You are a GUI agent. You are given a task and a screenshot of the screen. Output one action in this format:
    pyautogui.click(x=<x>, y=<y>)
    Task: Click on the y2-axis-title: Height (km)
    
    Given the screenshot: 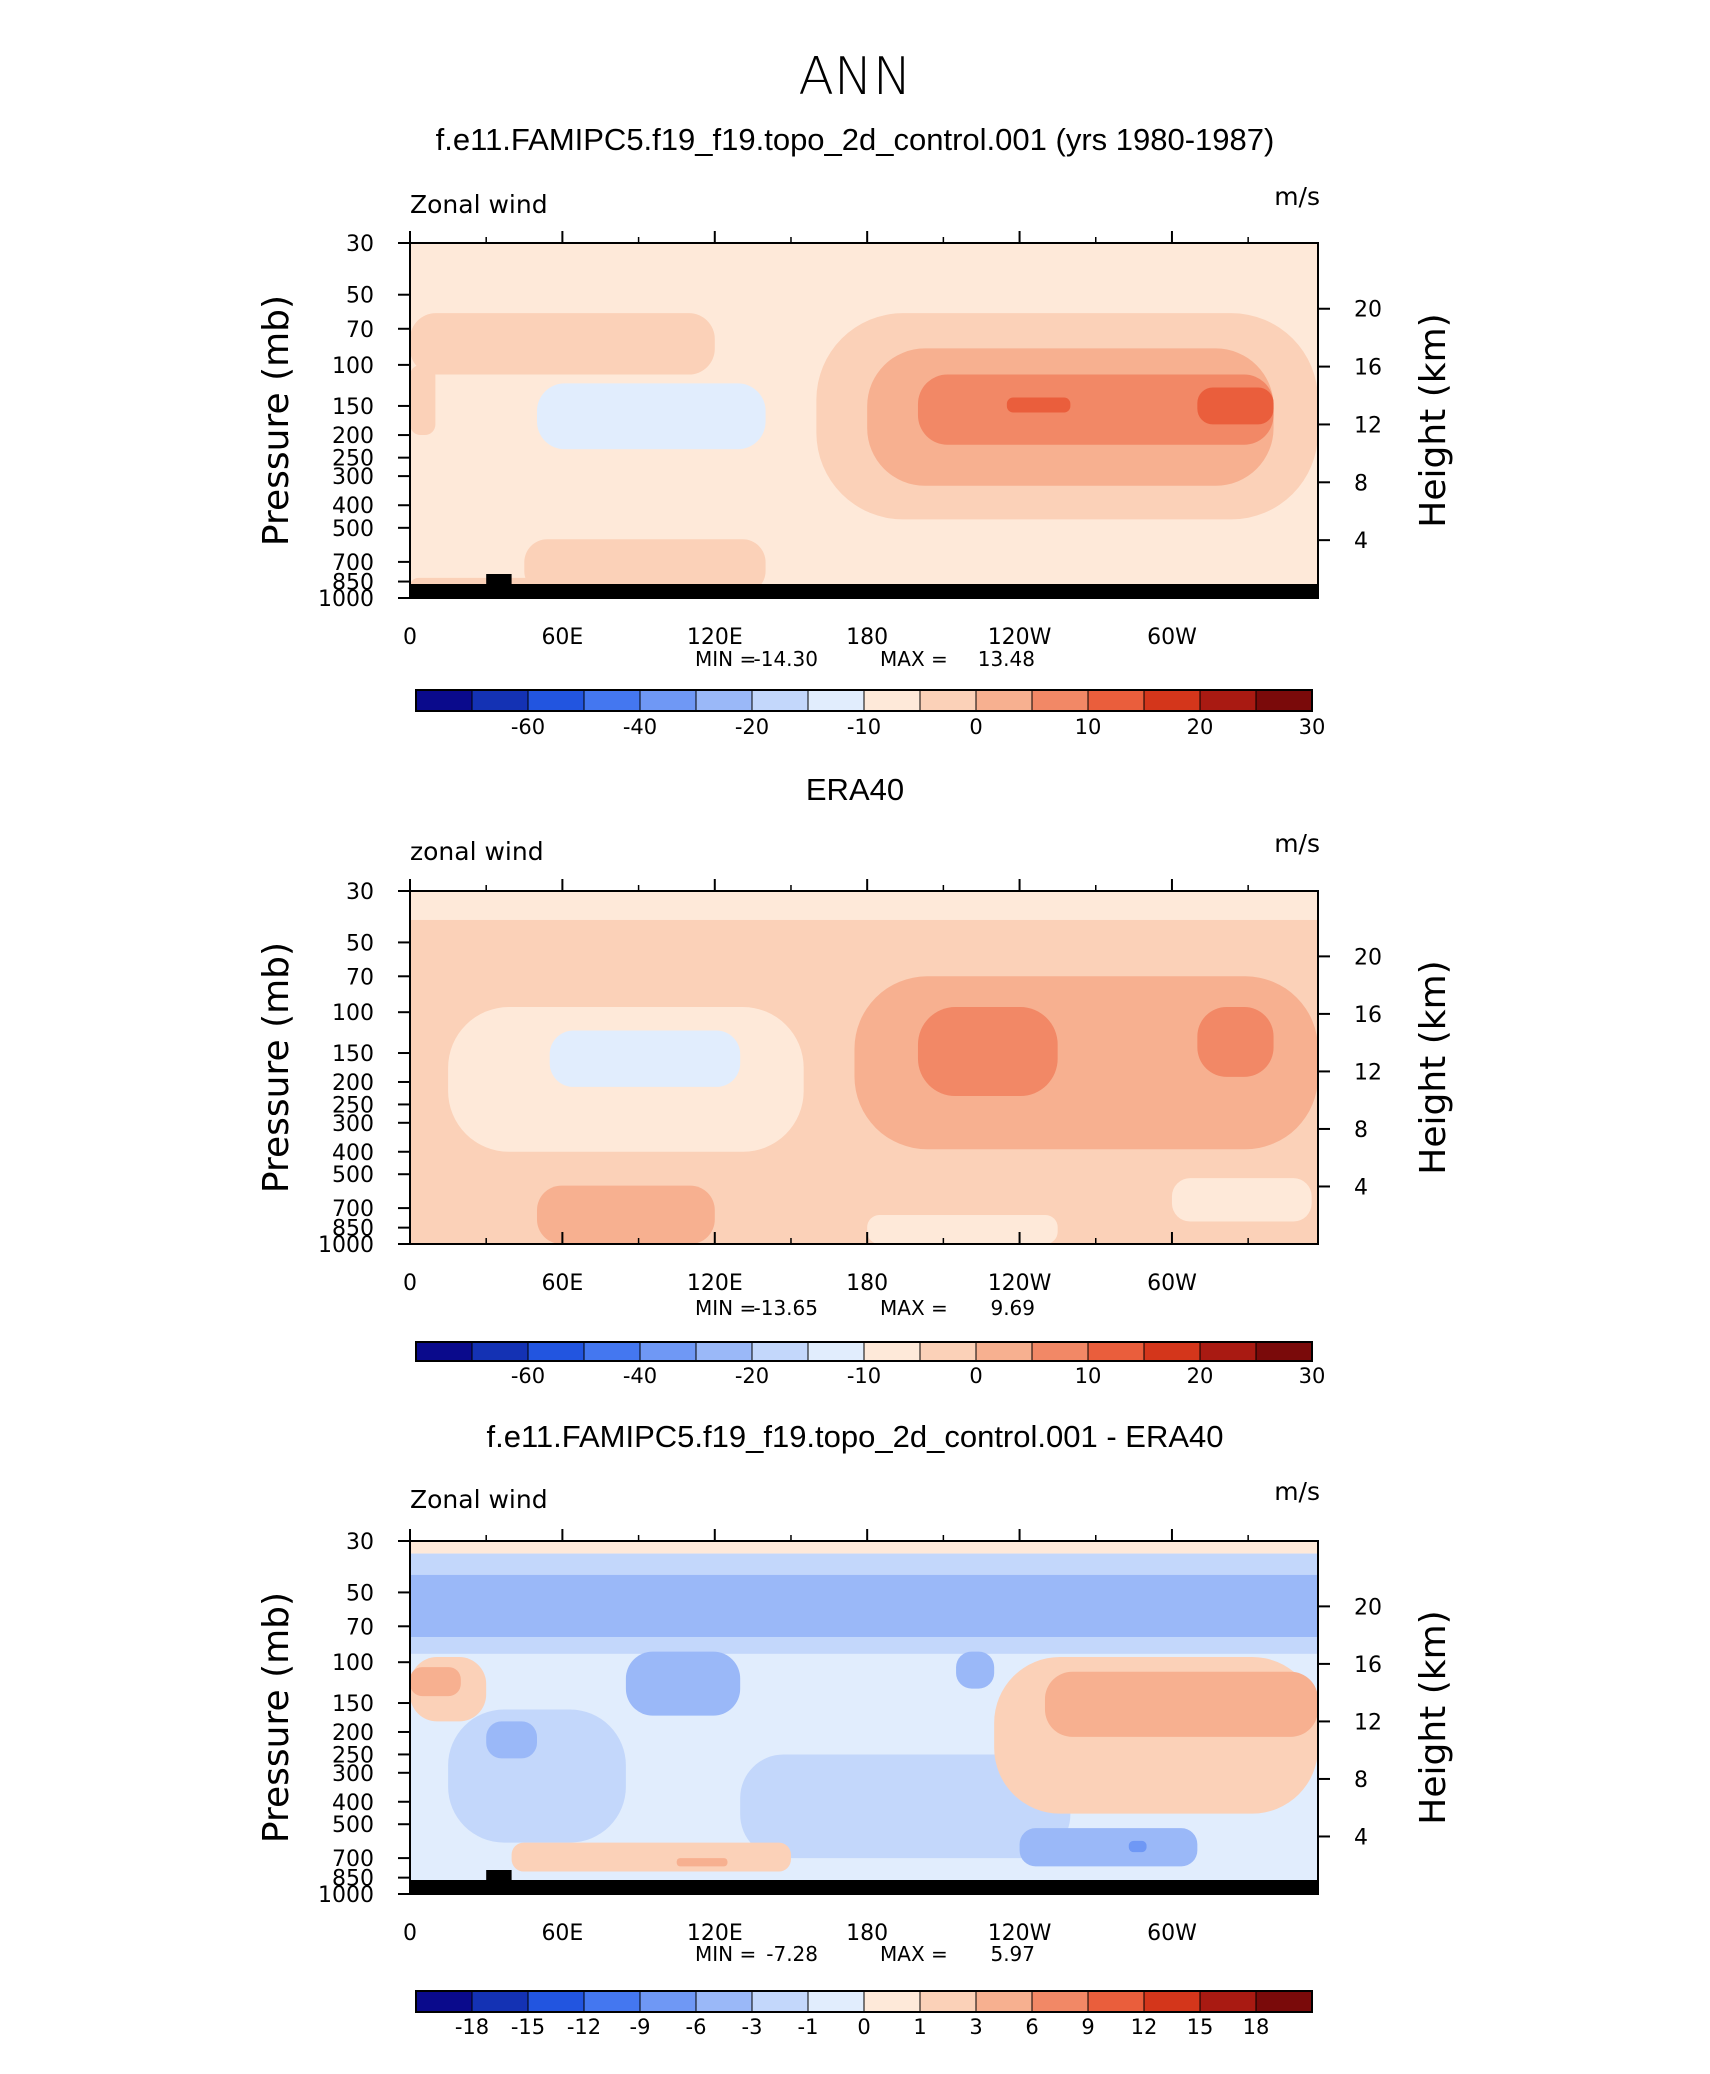 What is the action you would take?
    pyautogui.click(x=1433, y=1067)
    